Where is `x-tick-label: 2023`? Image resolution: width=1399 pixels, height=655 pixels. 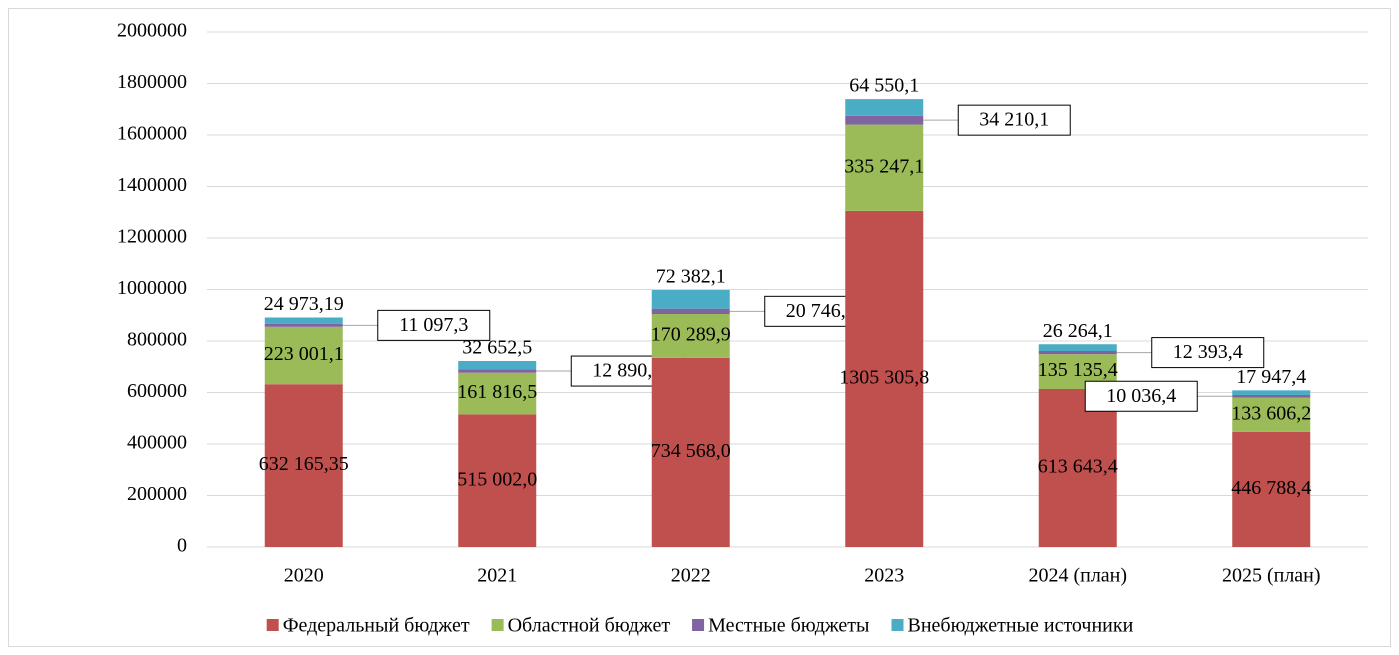
x-tick-label: 2023 is located at coordinates (884, 576).